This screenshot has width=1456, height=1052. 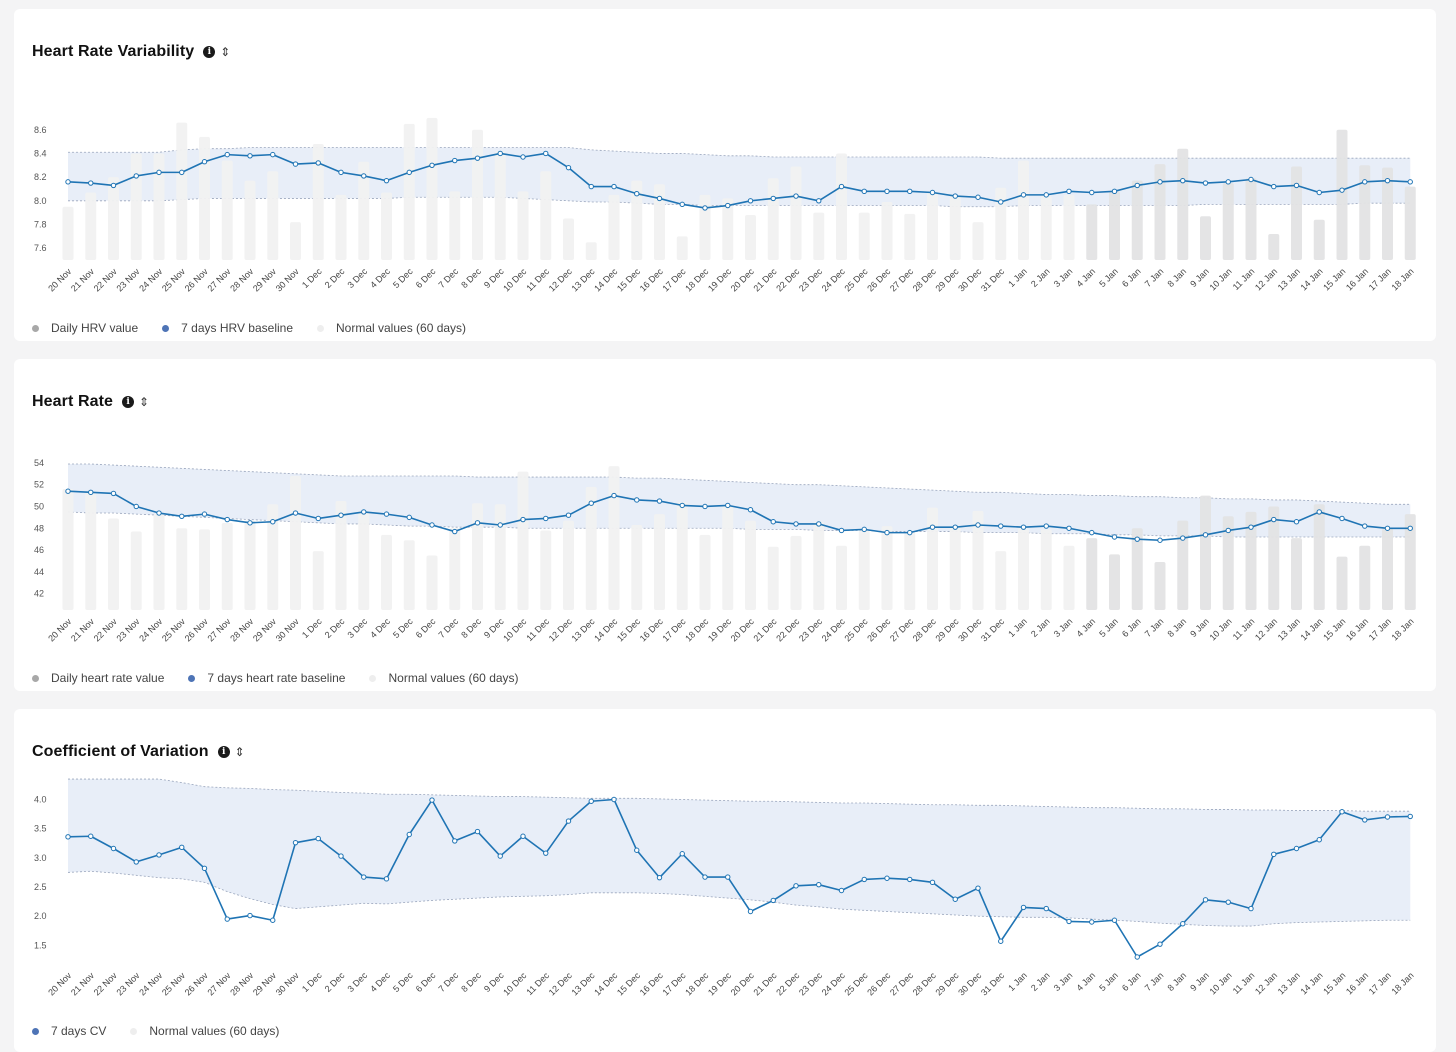 What do you see at coordinates (265, 630) in the screenshot?
I see `x-tick-label: 29 Nov` at bounding box center [265, 630].